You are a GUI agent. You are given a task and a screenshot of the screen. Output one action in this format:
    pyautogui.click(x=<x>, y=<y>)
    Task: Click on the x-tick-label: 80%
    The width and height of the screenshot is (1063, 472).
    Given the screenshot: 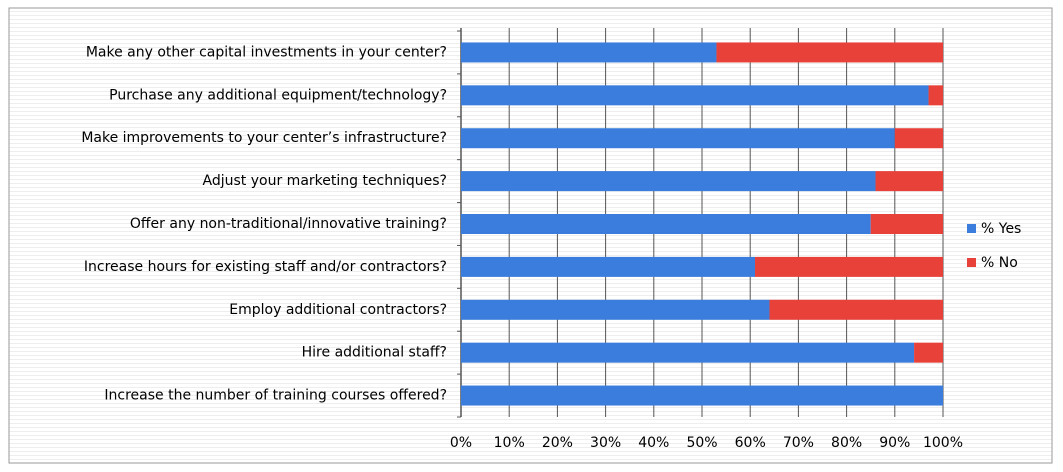 What is the action you would take?
    pyautogui.click(x=846, y=443)
    